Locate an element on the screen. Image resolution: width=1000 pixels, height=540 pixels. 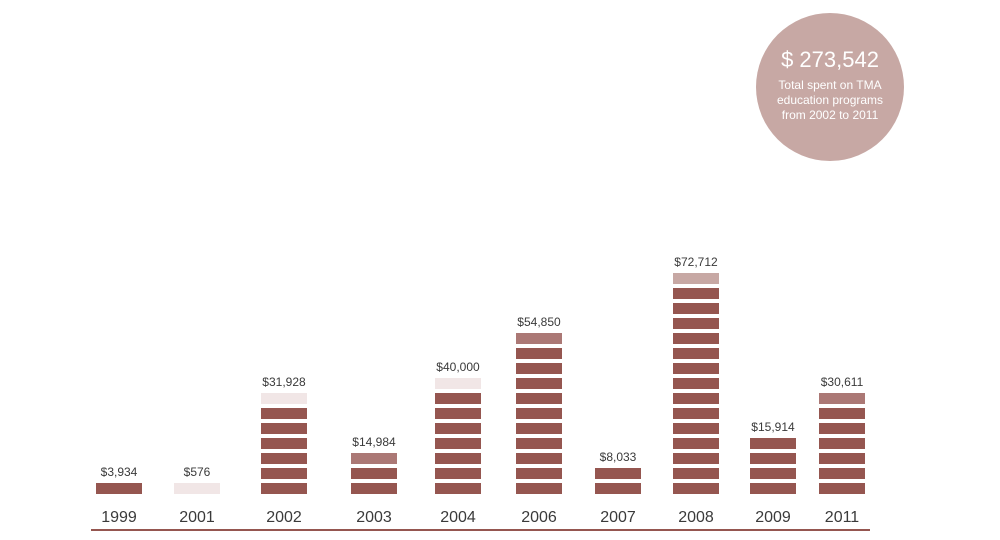
value-label-2007: $8,033 is located at coordinates (618, 457).